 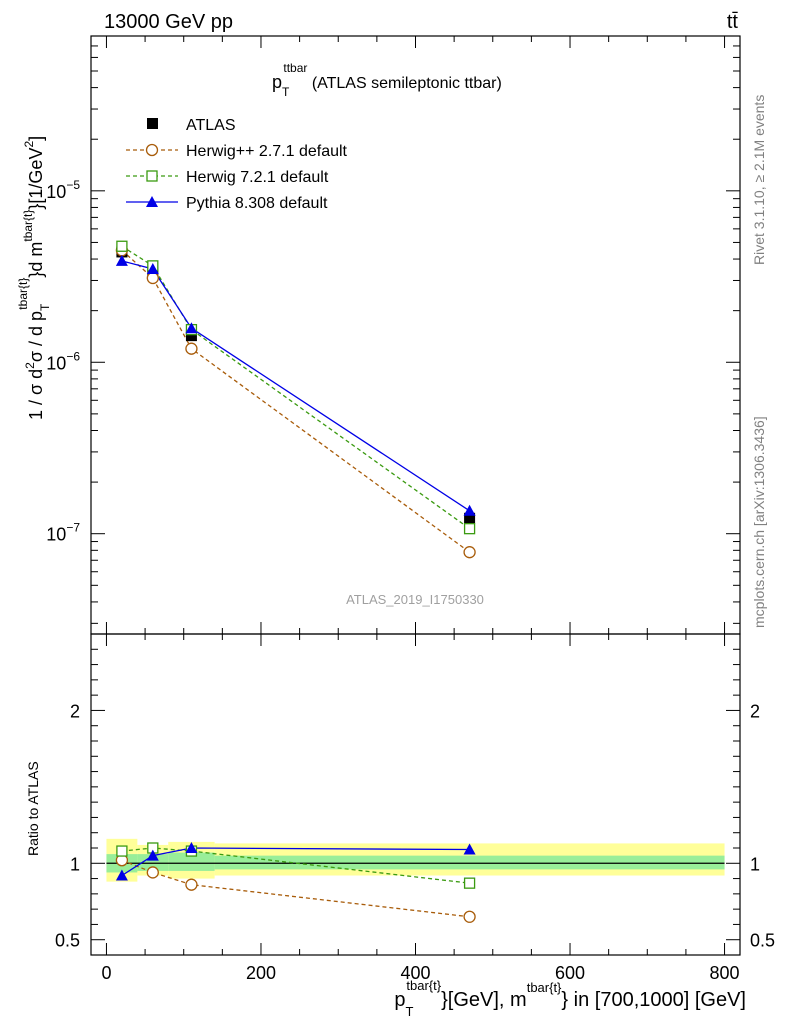 I want to click on legend-label-herwigpp: Herwig++ 2.7.1 default, so click(x=267, y=151).